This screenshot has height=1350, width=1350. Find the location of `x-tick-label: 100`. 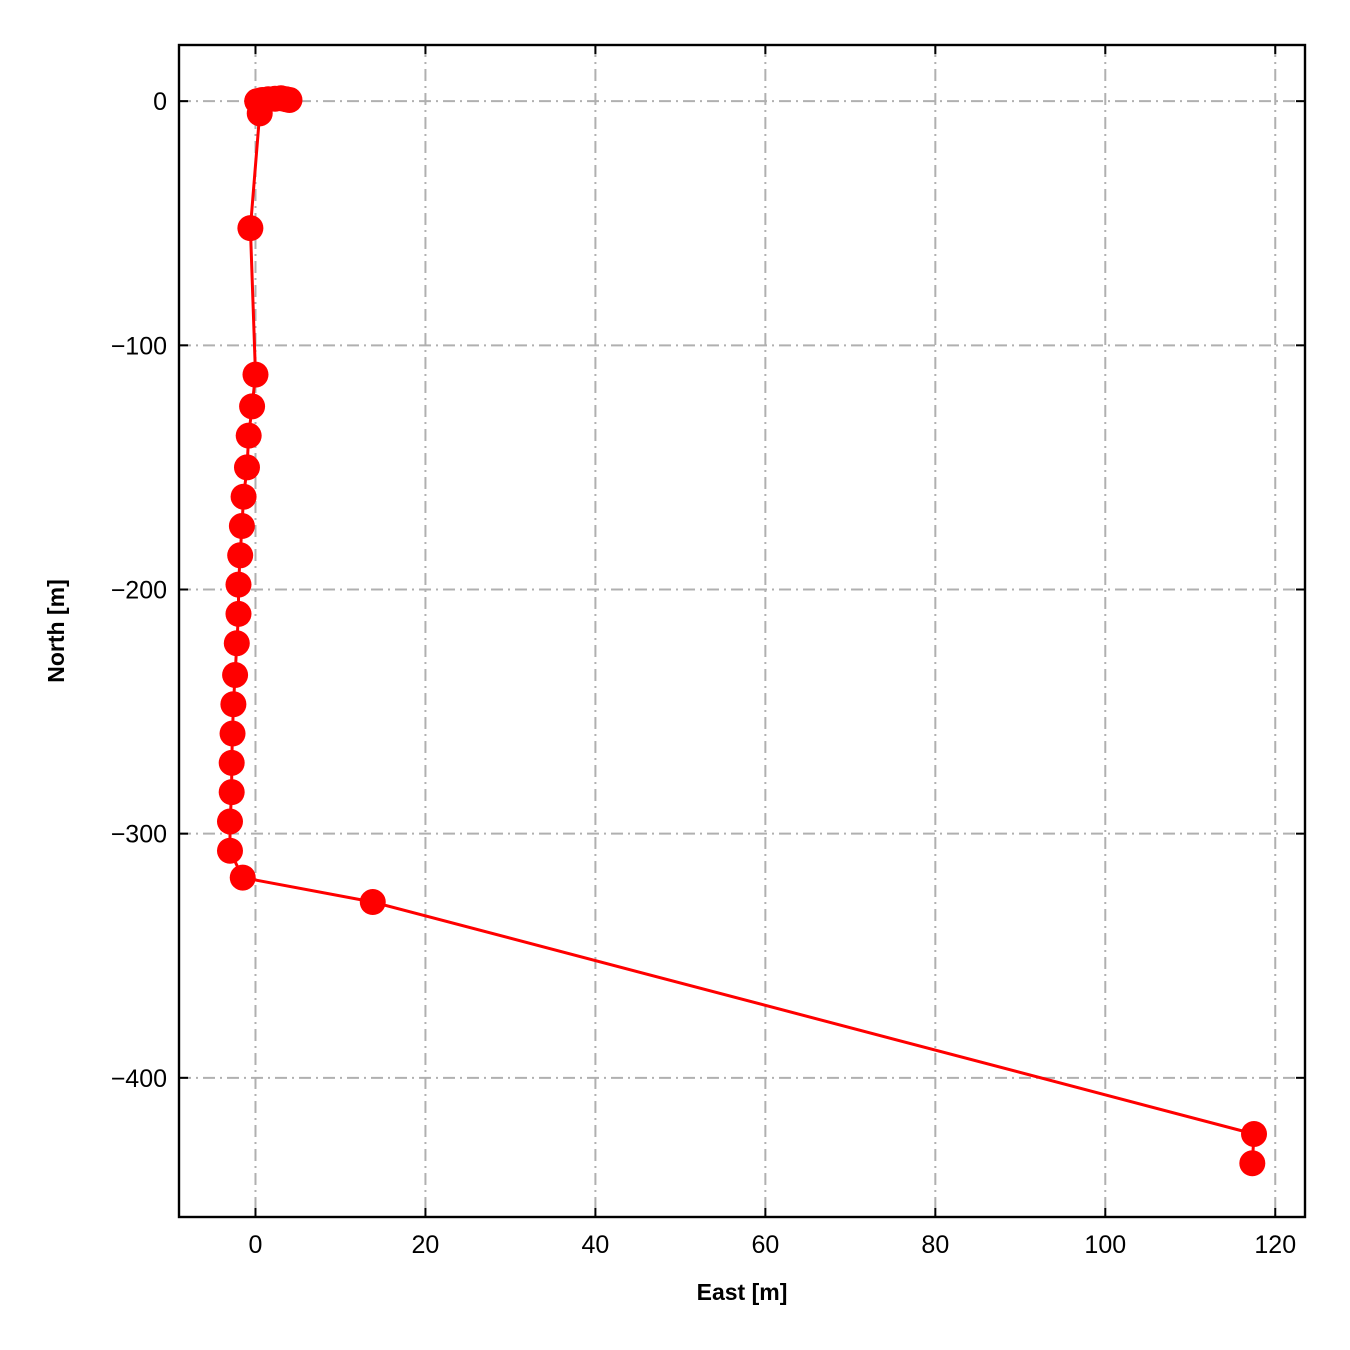

x-tick-label: 100 is located at coordinates (1105, 1245).